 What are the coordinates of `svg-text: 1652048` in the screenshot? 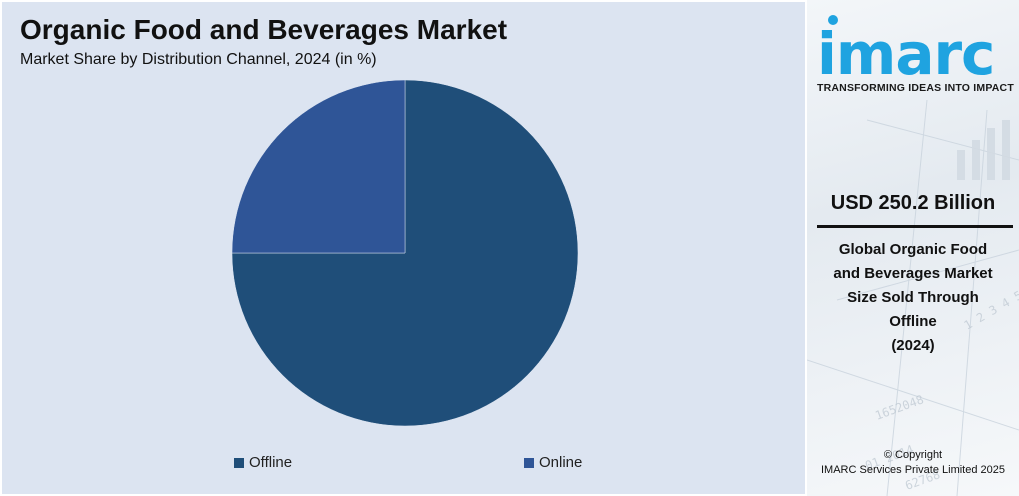 It's located at (899, 407).